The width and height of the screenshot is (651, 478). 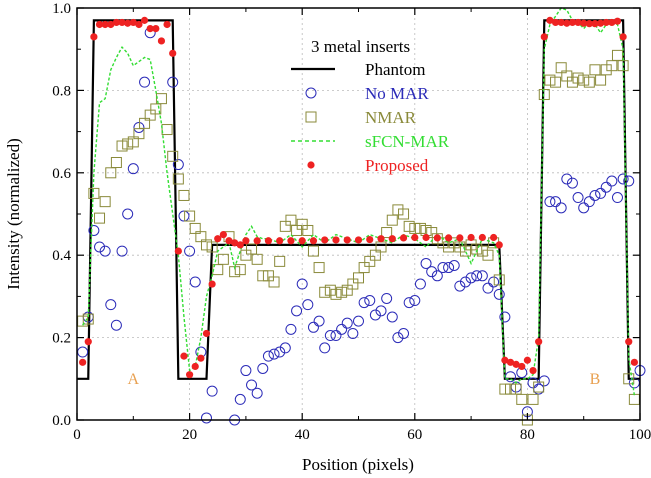 I want to click on legend-title: 3 metal inserts, so click(x=360, y=46).